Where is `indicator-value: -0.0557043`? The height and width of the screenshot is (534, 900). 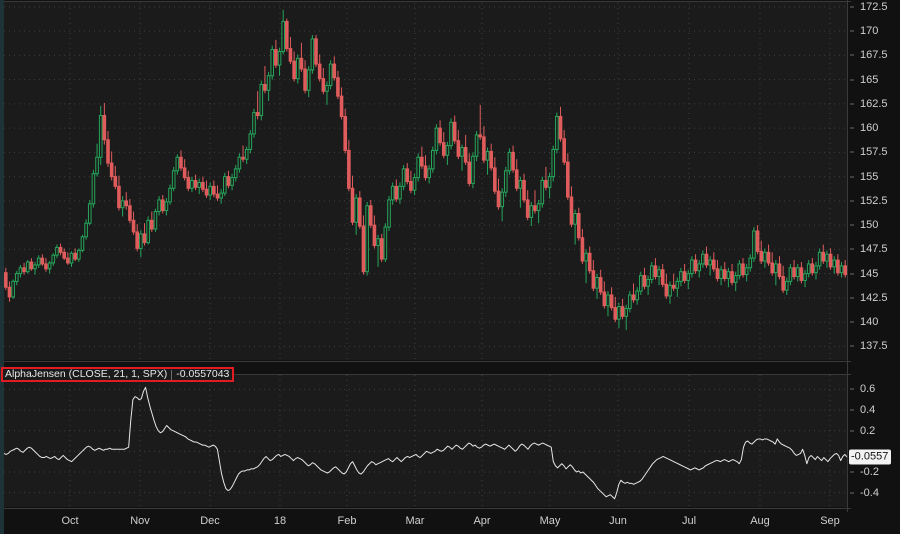
indicator-value: -0.0557043 is located at coordinates (203, 374).